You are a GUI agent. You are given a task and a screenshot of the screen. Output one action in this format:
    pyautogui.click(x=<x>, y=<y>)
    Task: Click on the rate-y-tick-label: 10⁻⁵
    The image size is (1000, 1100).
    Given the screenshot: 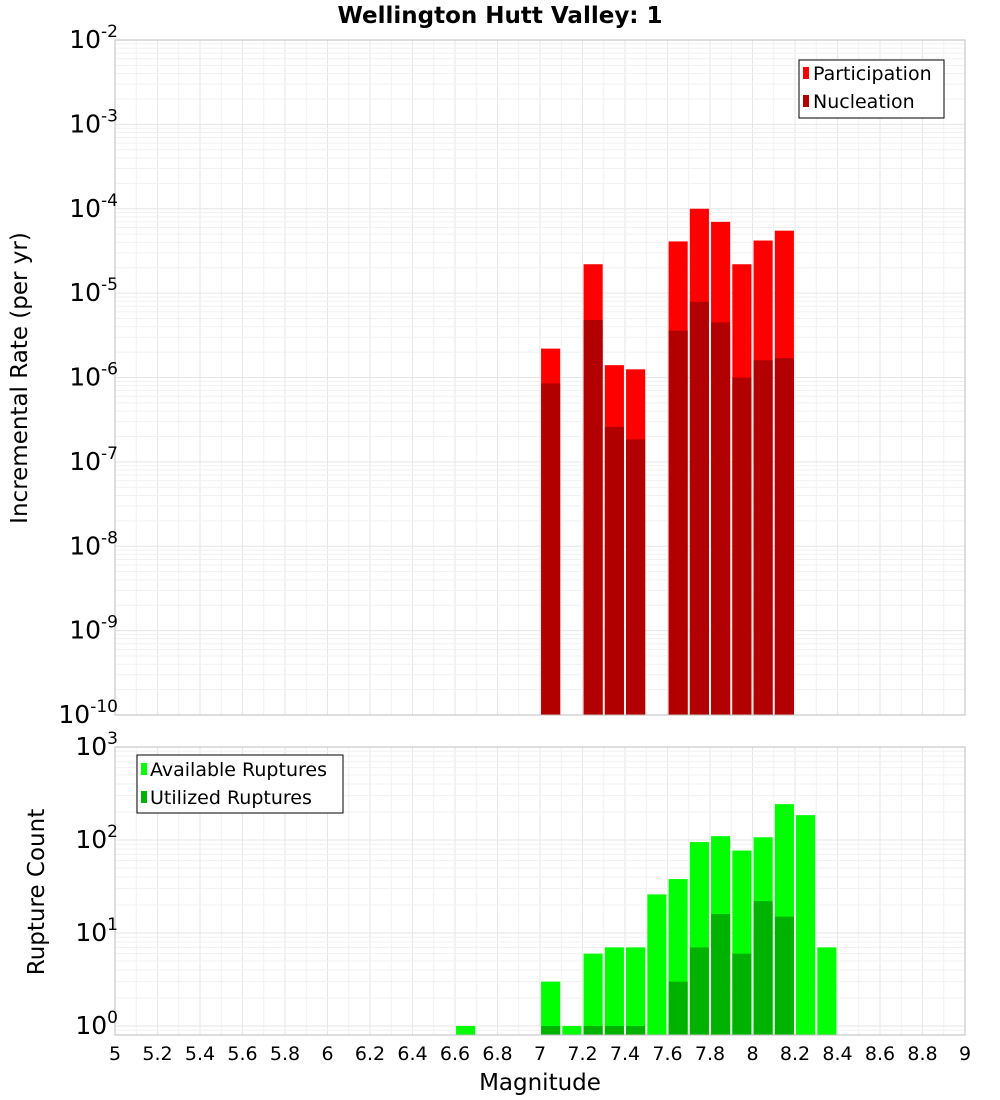 What is the action you would take?
    pyautogui.click(x=93, y=291)
    